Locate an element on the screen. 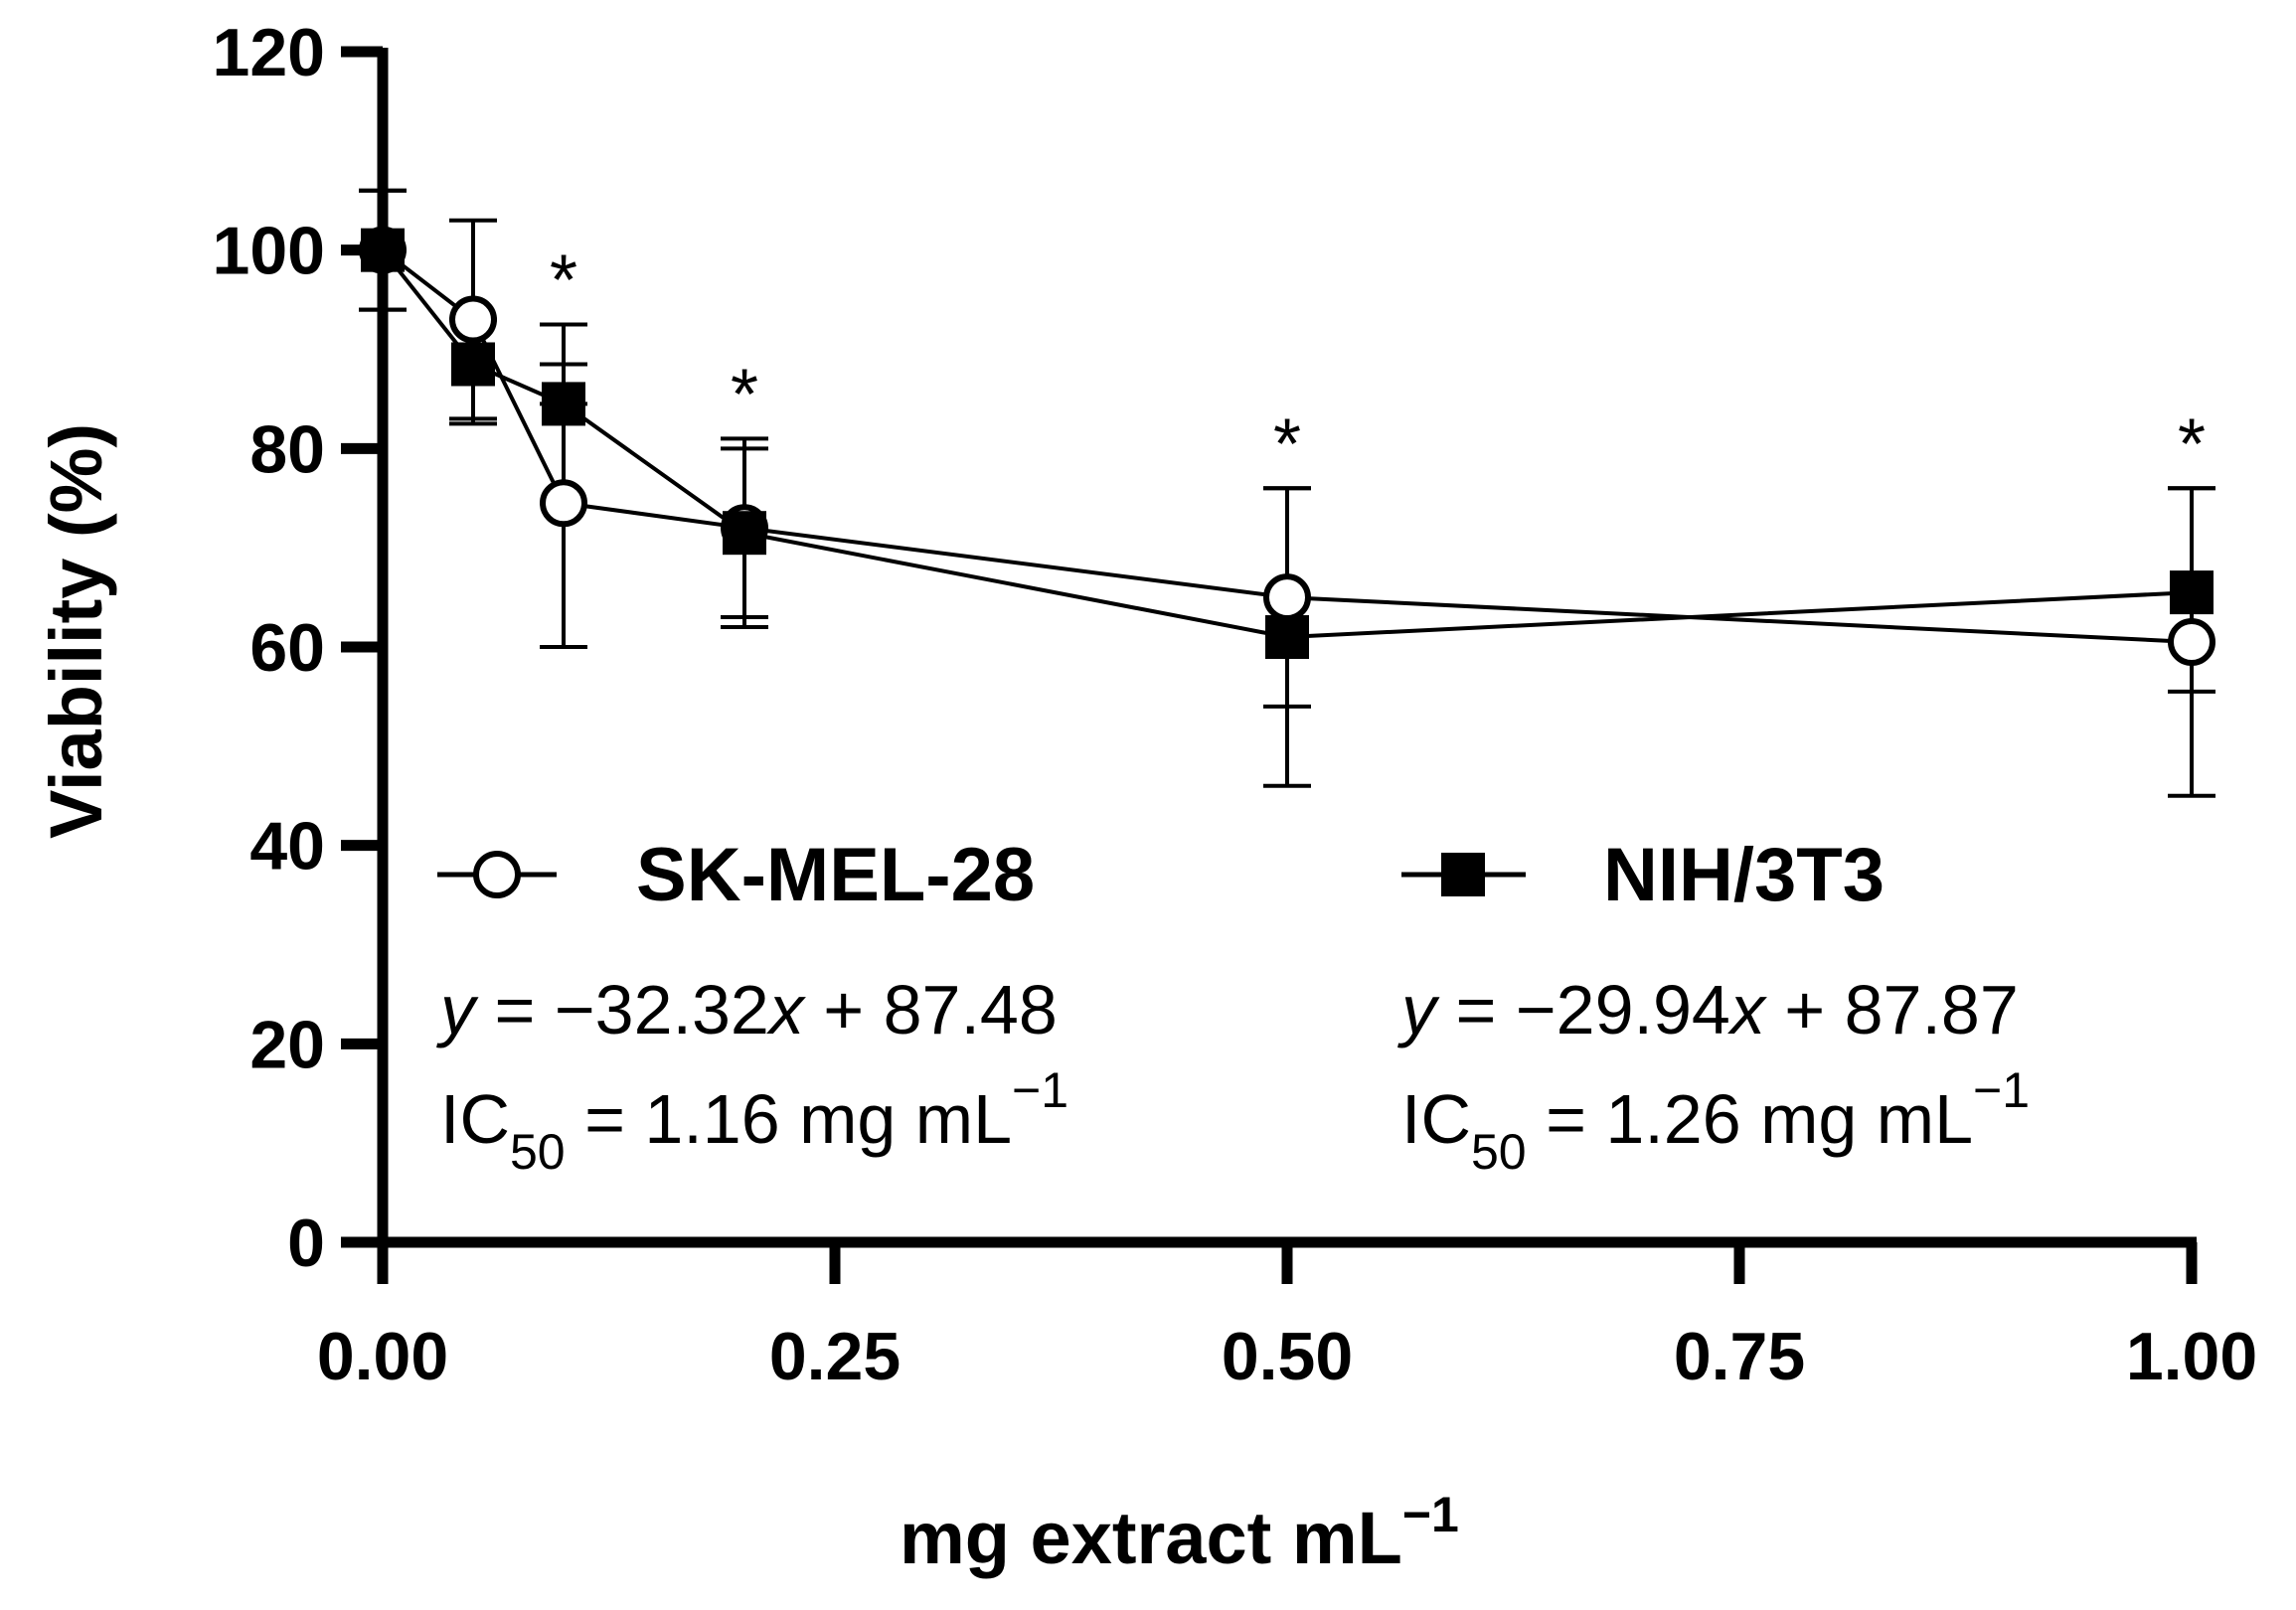 The height and width of the screenshot is (1610, 2296). legend-entry-sk-mel-28: SK-MEL-28 is located at coordinates (736, 875).